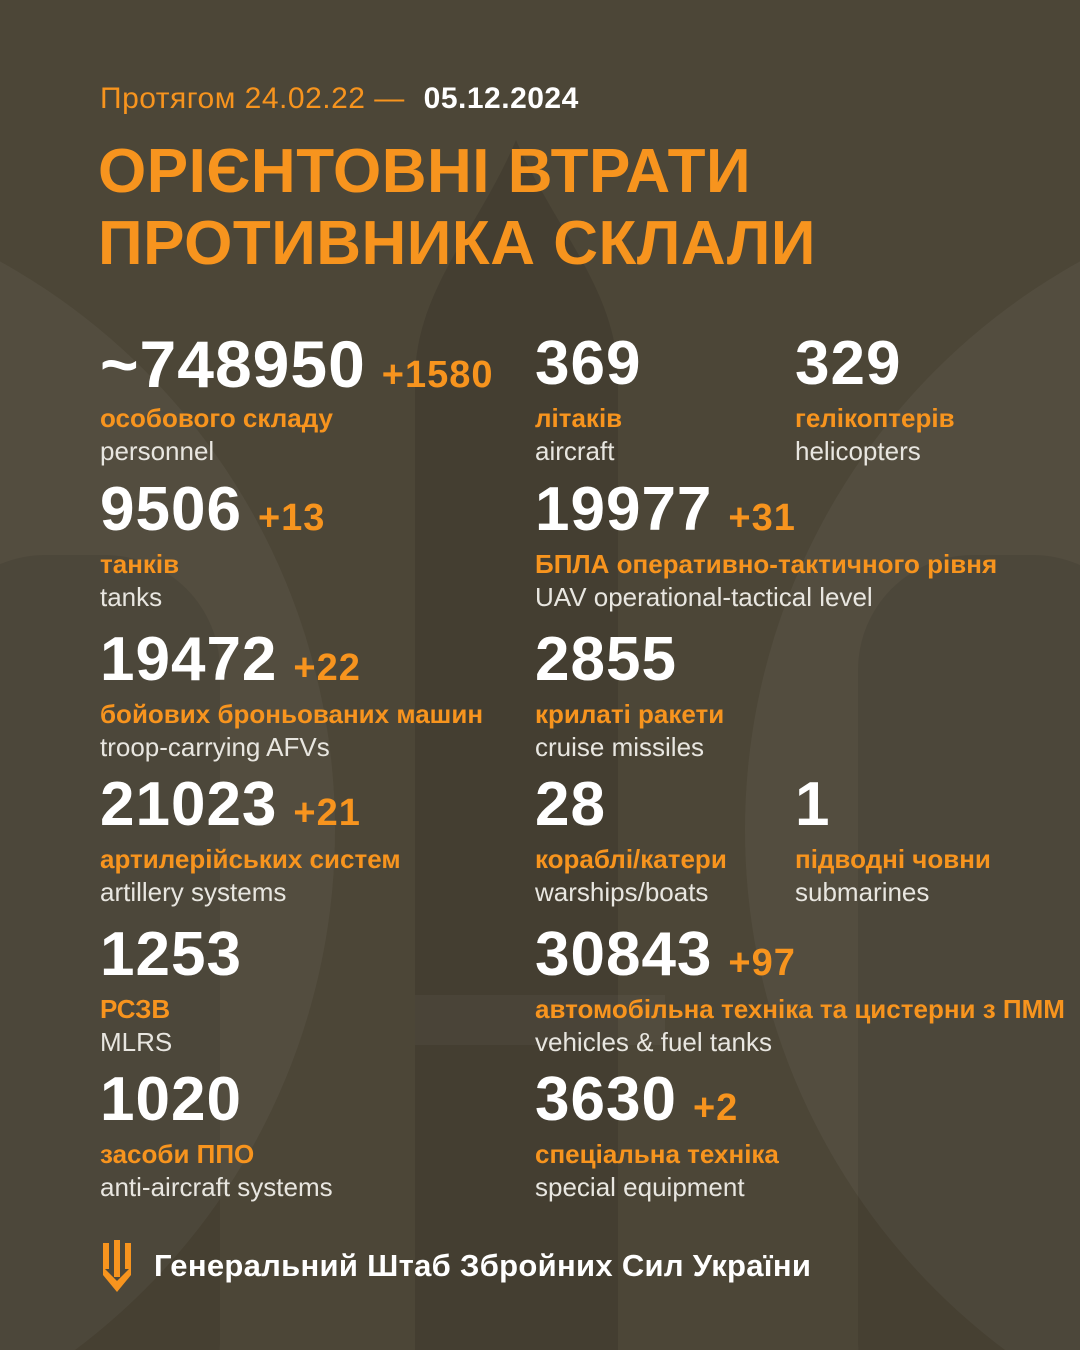  Describe the element at coordinates (501, 98) in the screenshot. I see `report-date: 05.12.2024` at that location.